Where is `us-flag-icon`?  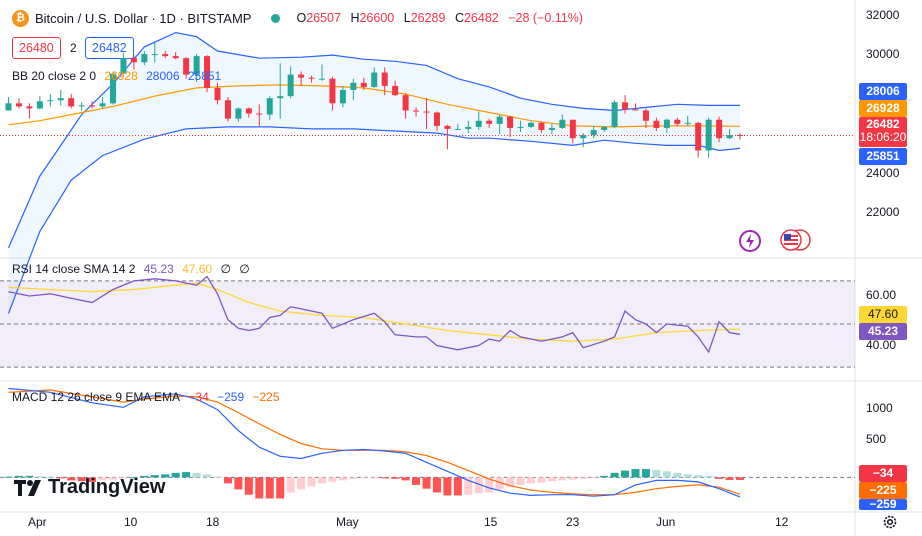 us-flag-icon is located at coordinates (797, 240).